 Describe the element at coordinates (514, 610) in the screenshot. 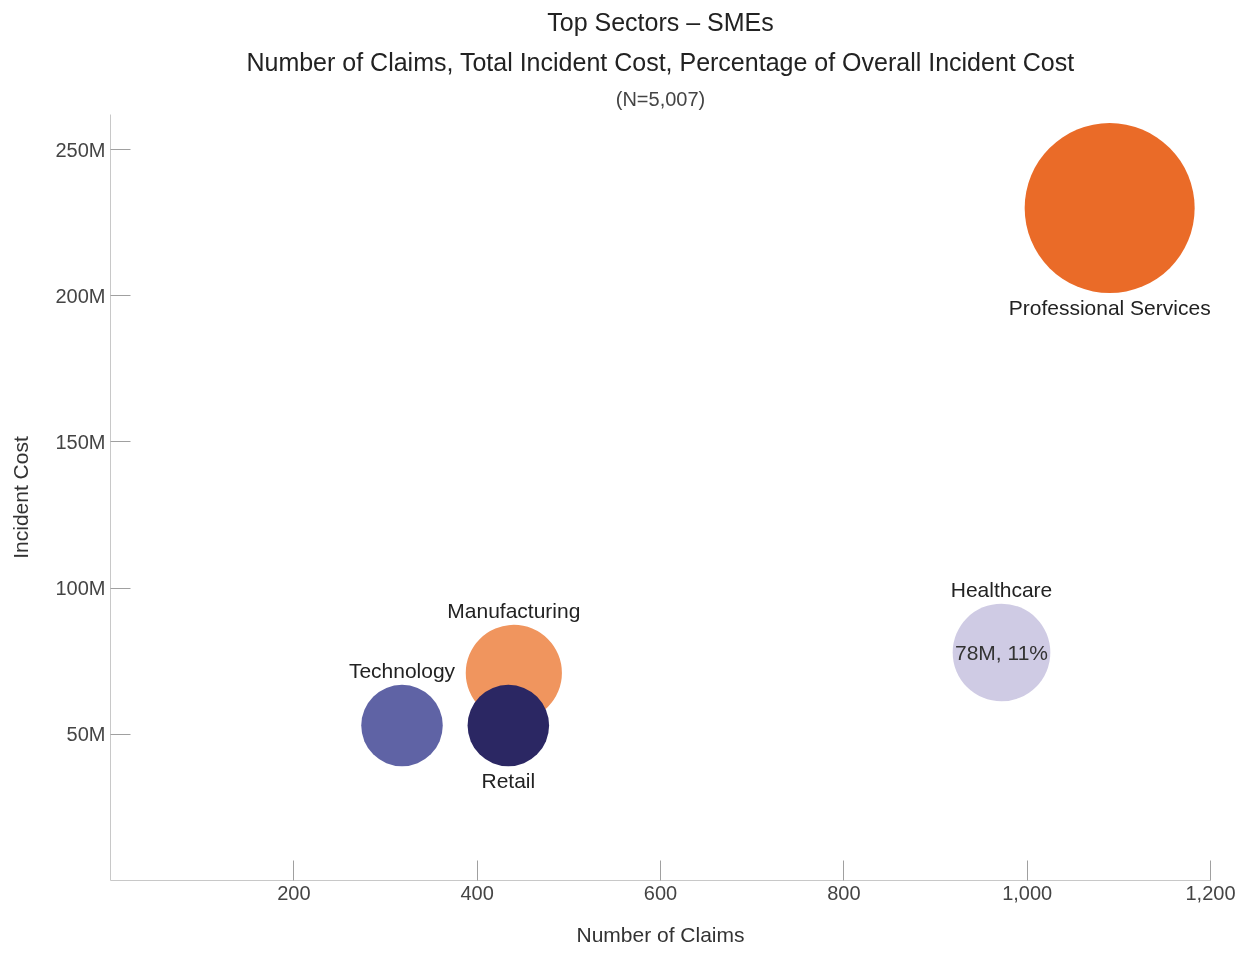

I see `series-label: Manufacturing` at that location.